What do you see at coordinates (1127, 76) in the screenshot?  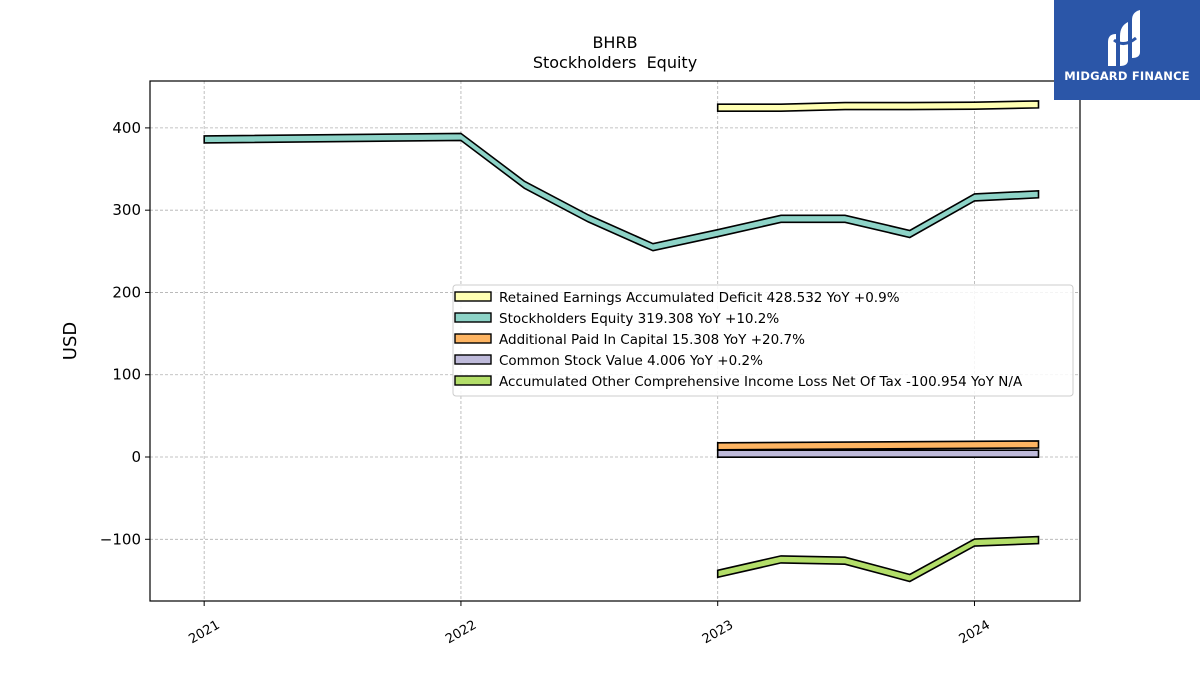 I see `logo-text: MIDGARD FINANCE` at bounding box center [1127, 76].